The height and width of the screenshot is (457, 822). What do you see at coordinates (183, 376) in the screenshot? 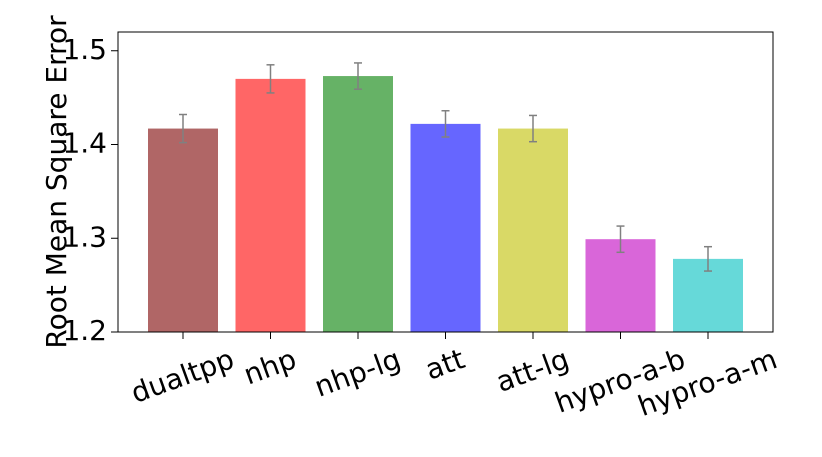
I see `x-tick-label: dualtpp` at bounding box center [183, 376].